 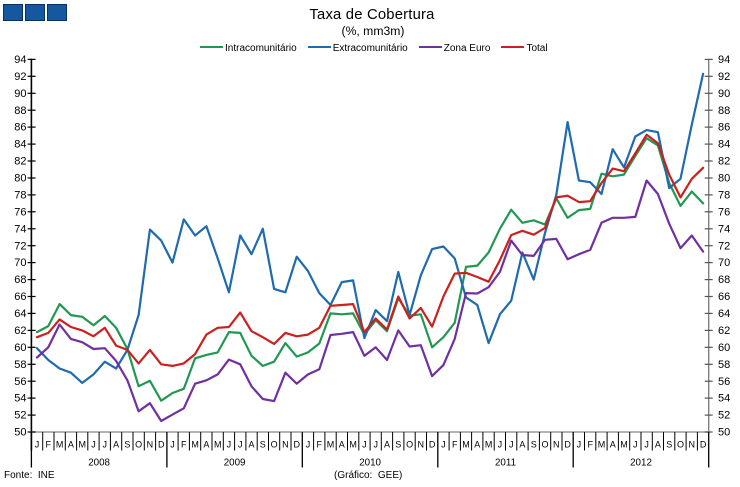 What do you see at coordinates (641, 462) in the screenshot?
I see `svg-text: 2012` at bounding box center [641, 462].